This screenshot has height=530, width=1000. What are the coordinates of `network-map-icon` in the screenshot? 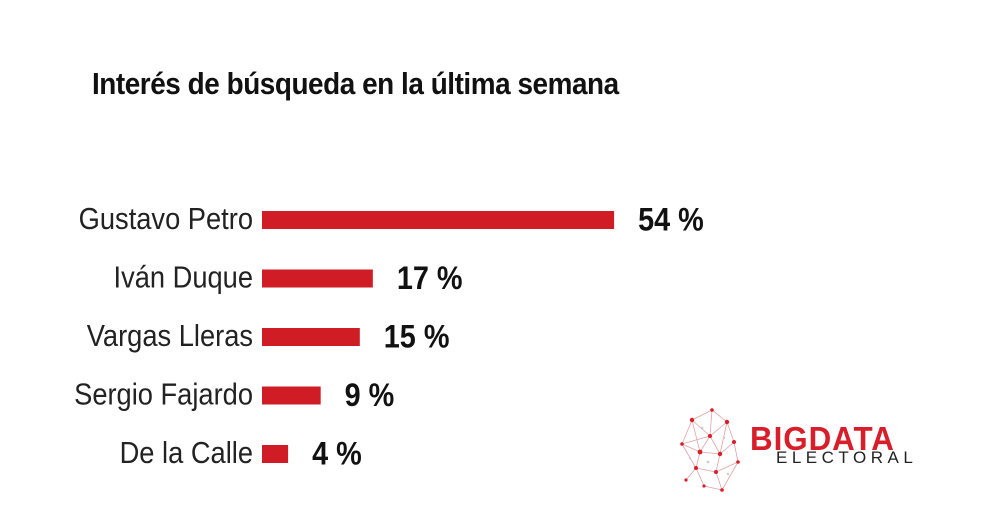 It's located at (710, 450).